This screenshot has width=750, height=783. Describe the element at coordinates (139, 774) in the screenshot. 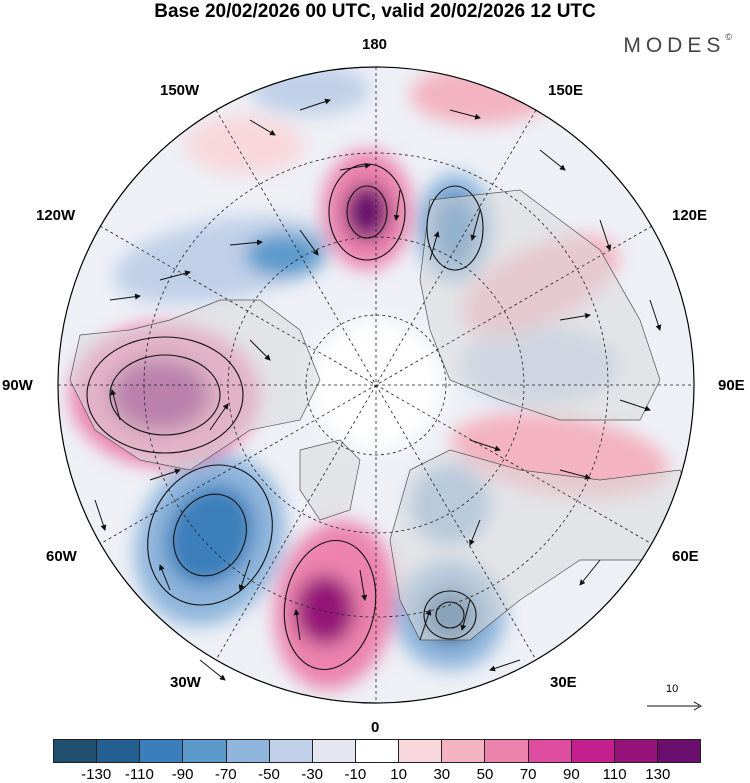

I see `colorbar-tick-label: -110` at that location.